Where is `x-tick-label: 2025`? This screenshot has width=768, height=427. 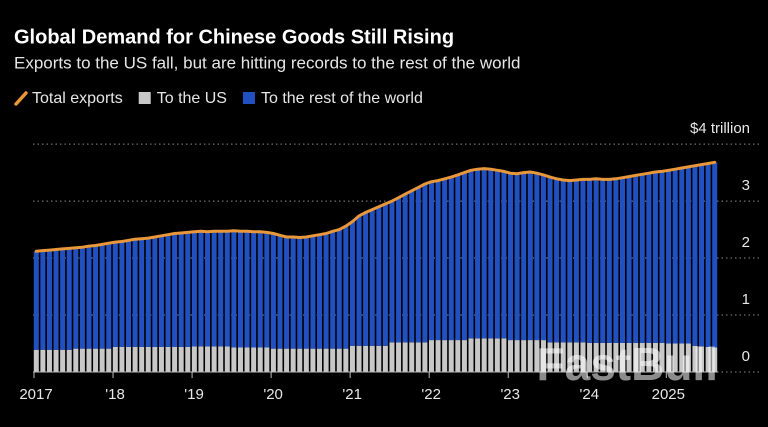 x-tick-label: 2025 is located at coordinates (668, 394).